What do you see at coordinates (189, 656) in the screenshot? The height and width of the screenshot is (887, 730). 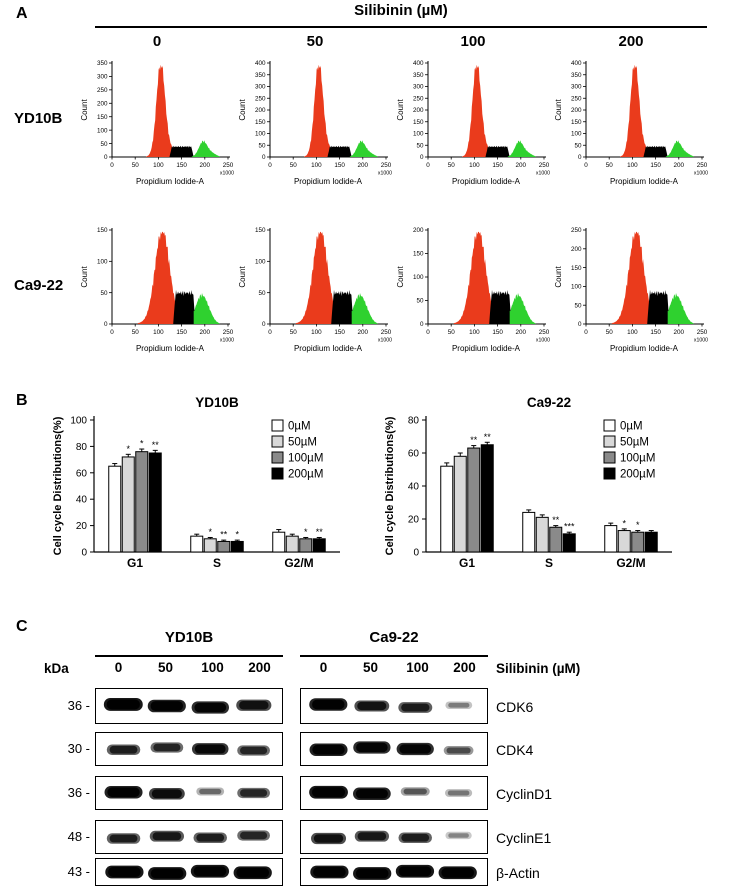 I see `group-underline` at bounding box center [189, 656].